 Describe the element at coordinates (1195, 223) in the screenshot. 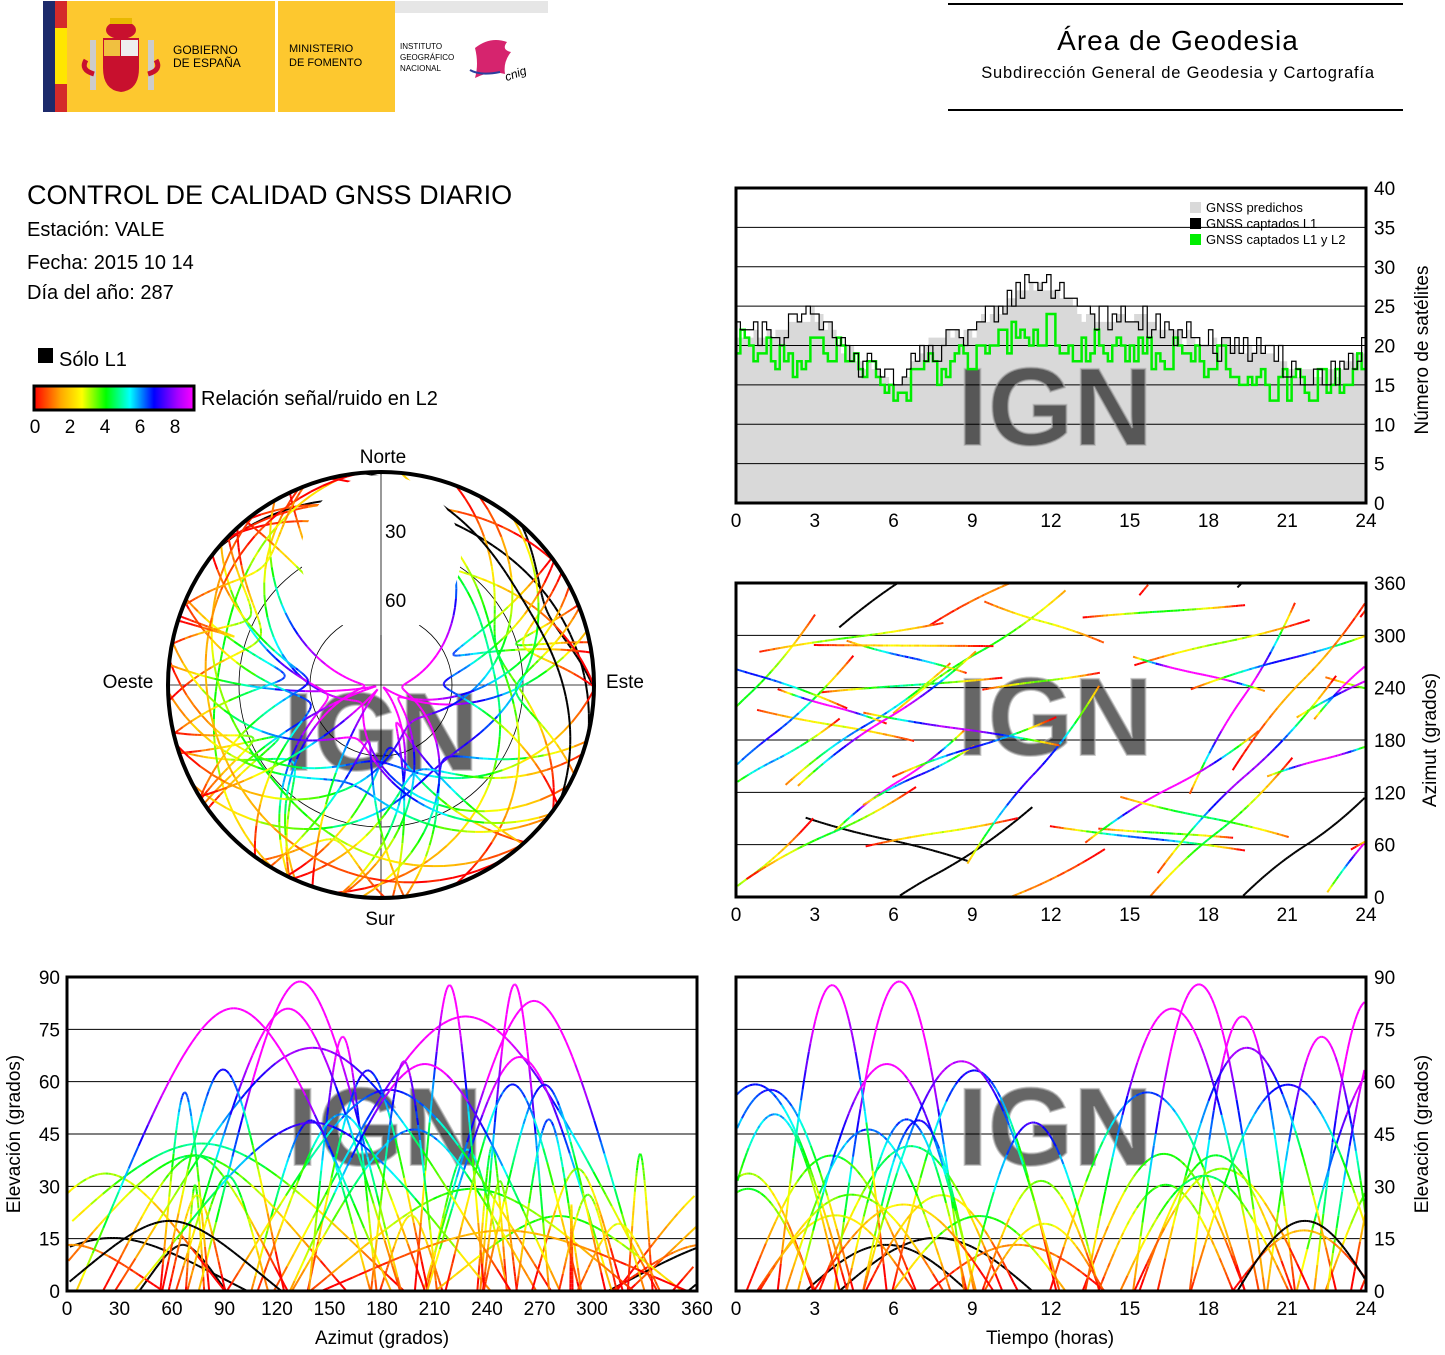

I see `legend-swatch` at that location.